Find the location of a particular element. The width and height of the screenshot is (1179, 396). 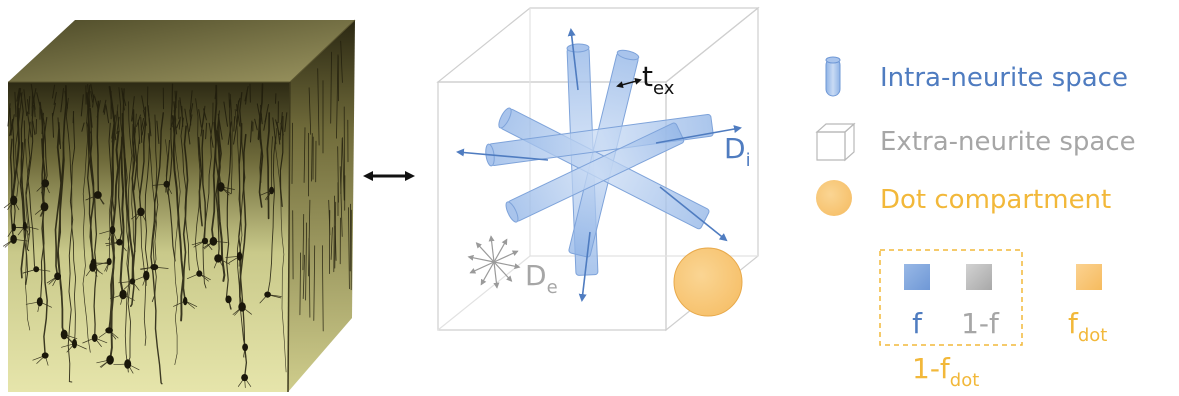

neurite-cylinders is located at coordinates (599, 159).